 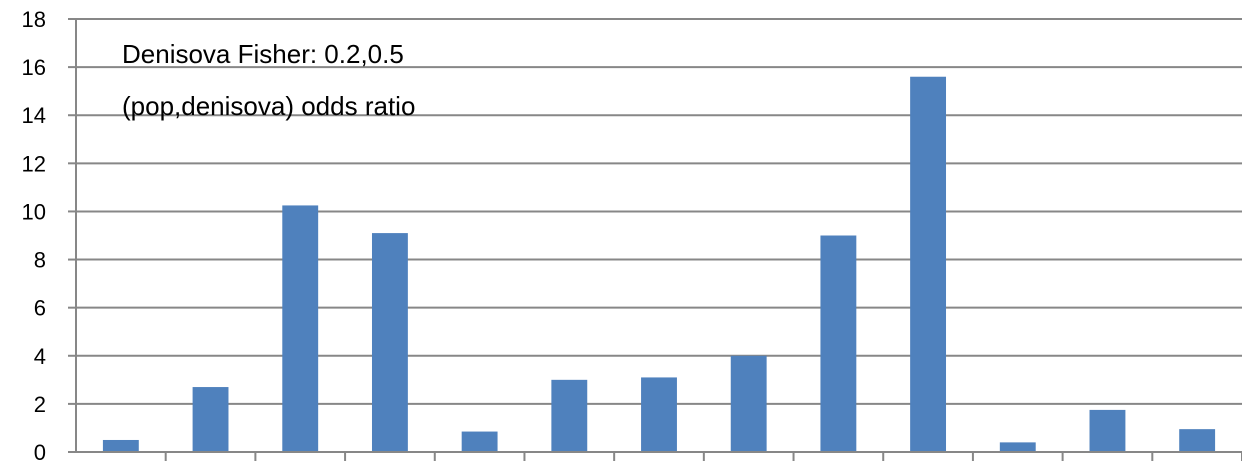 What do you see at coordinates (40, 356) in the screenshot?
I see `y-tick-label: 4` at bounding box center [40, 356].